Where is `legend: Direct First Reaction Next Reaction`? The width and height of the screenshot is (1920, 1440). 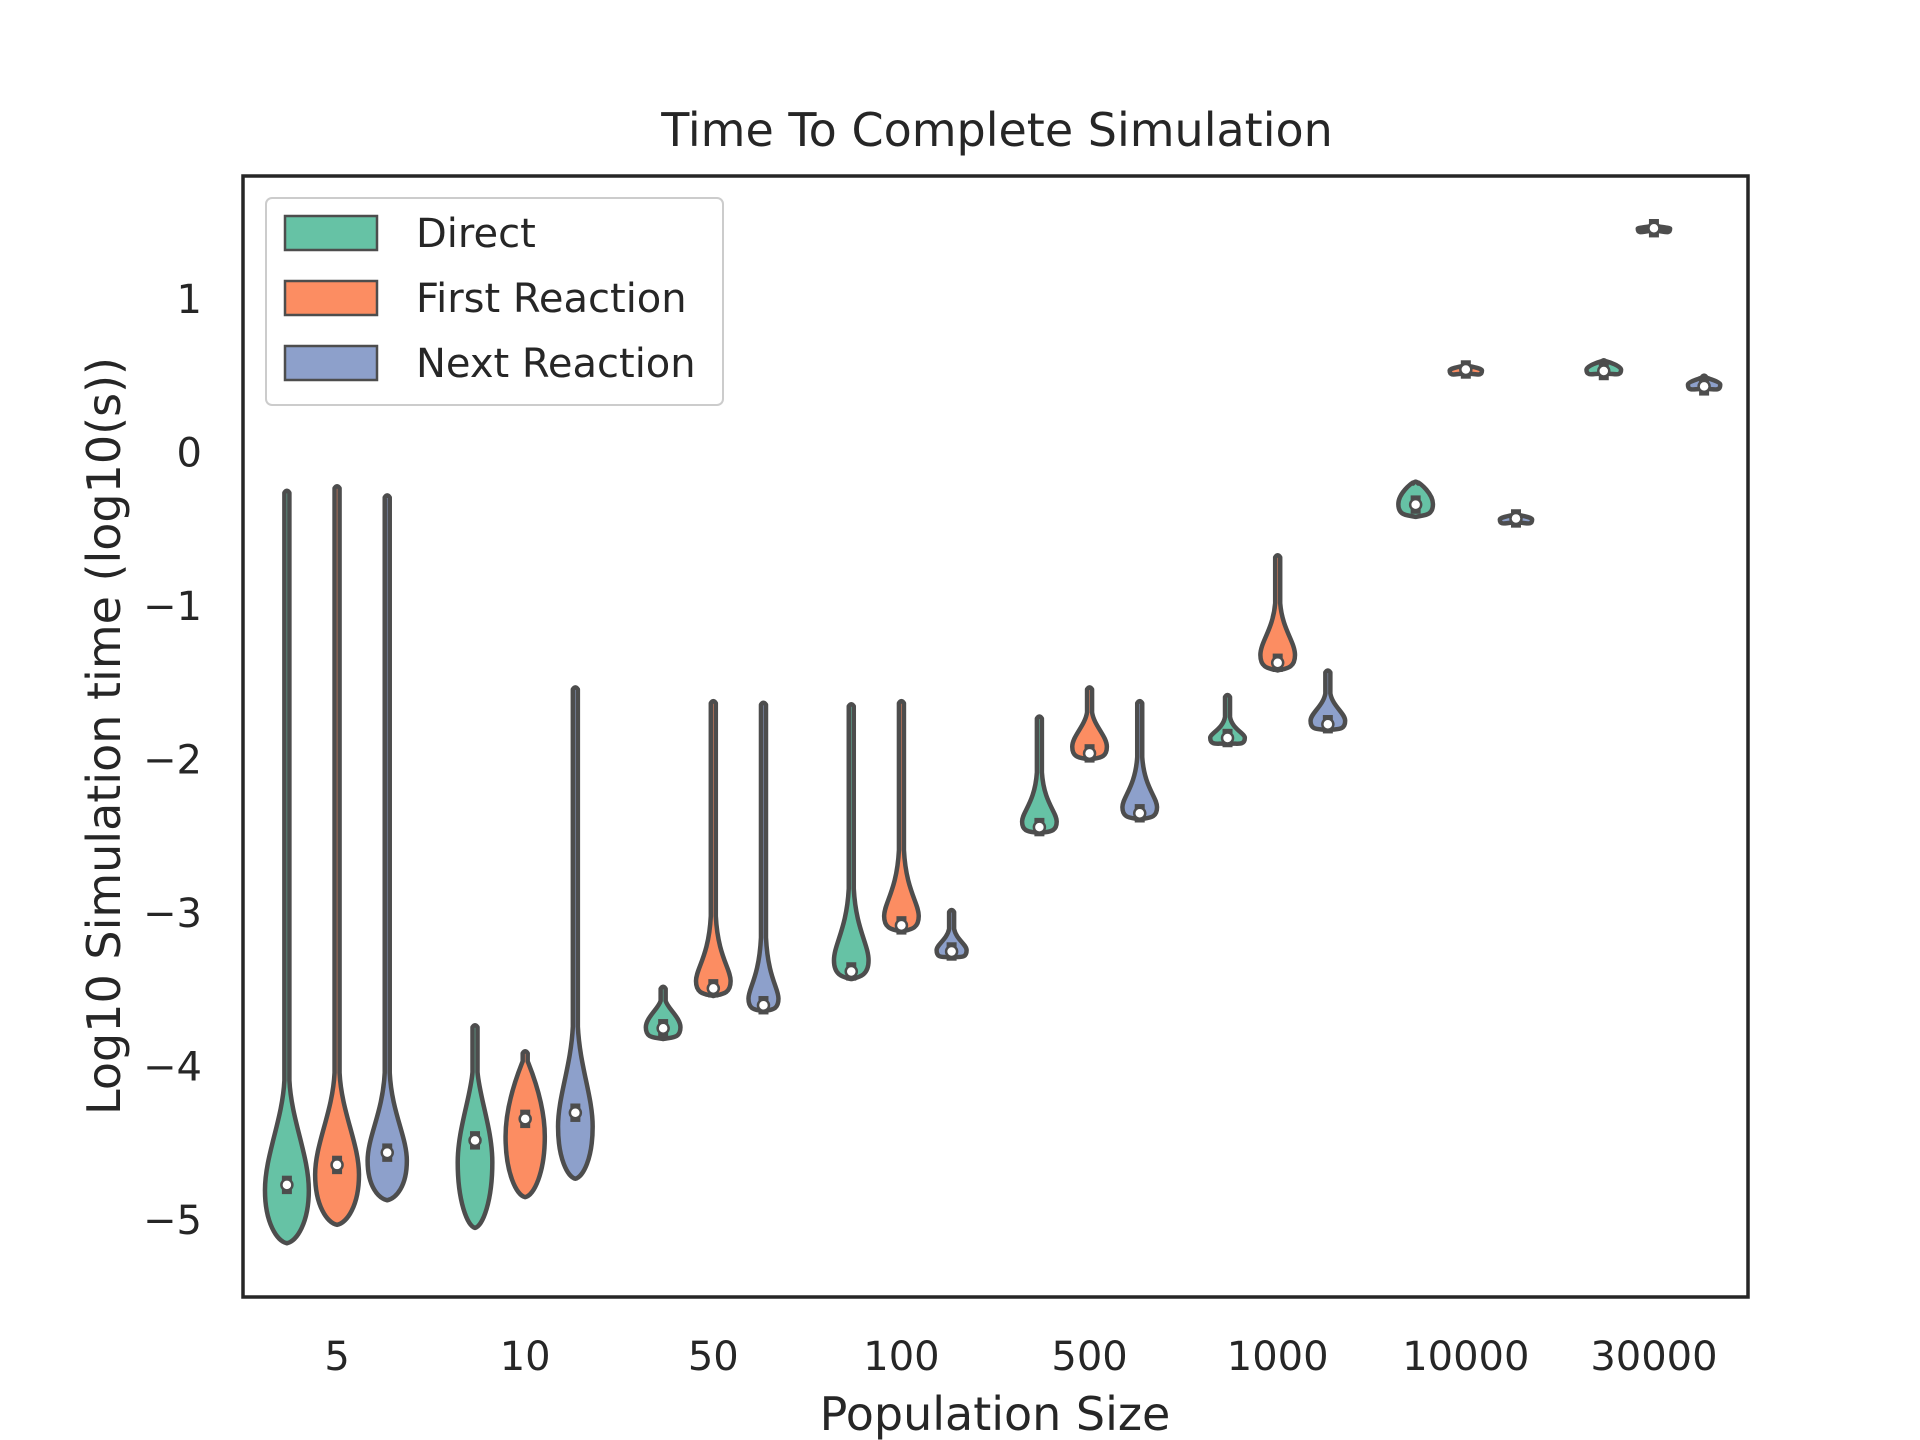
legend: Direct First Reaction Next Reaction is located at coordinates (494, 301).